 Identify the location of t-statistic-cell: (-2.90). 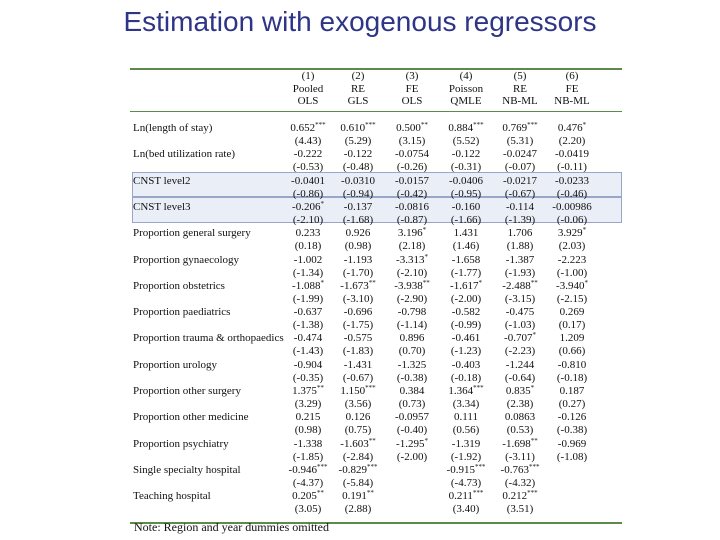
(412, 298).